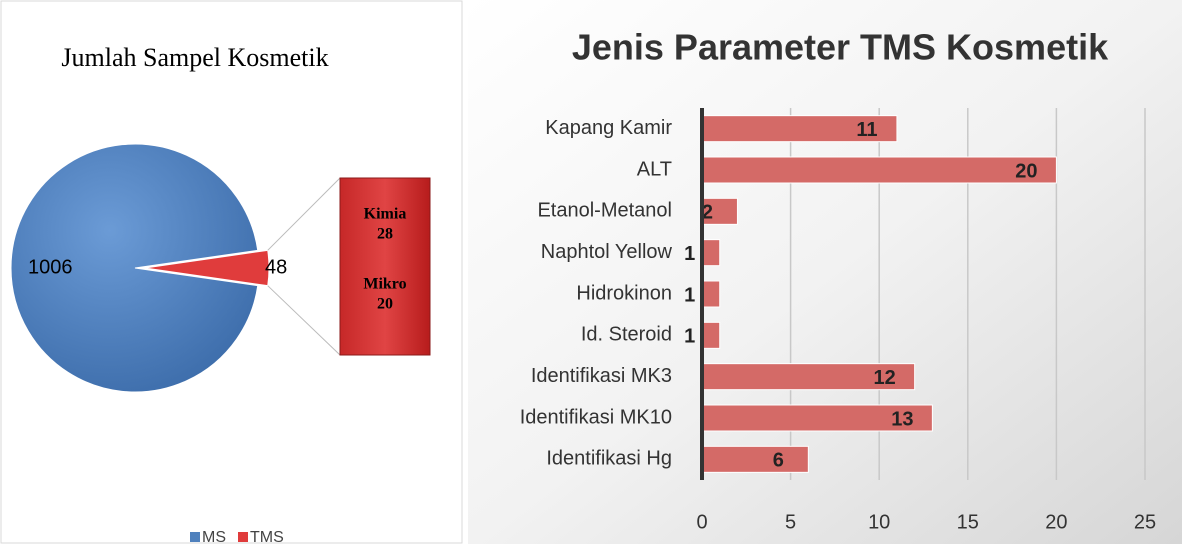 Image resolution: width=1182 pixels, height=544 pixels. Describe the element at coordinates (385, 266) in the screenshot. I see `breakdown-box` at that location.